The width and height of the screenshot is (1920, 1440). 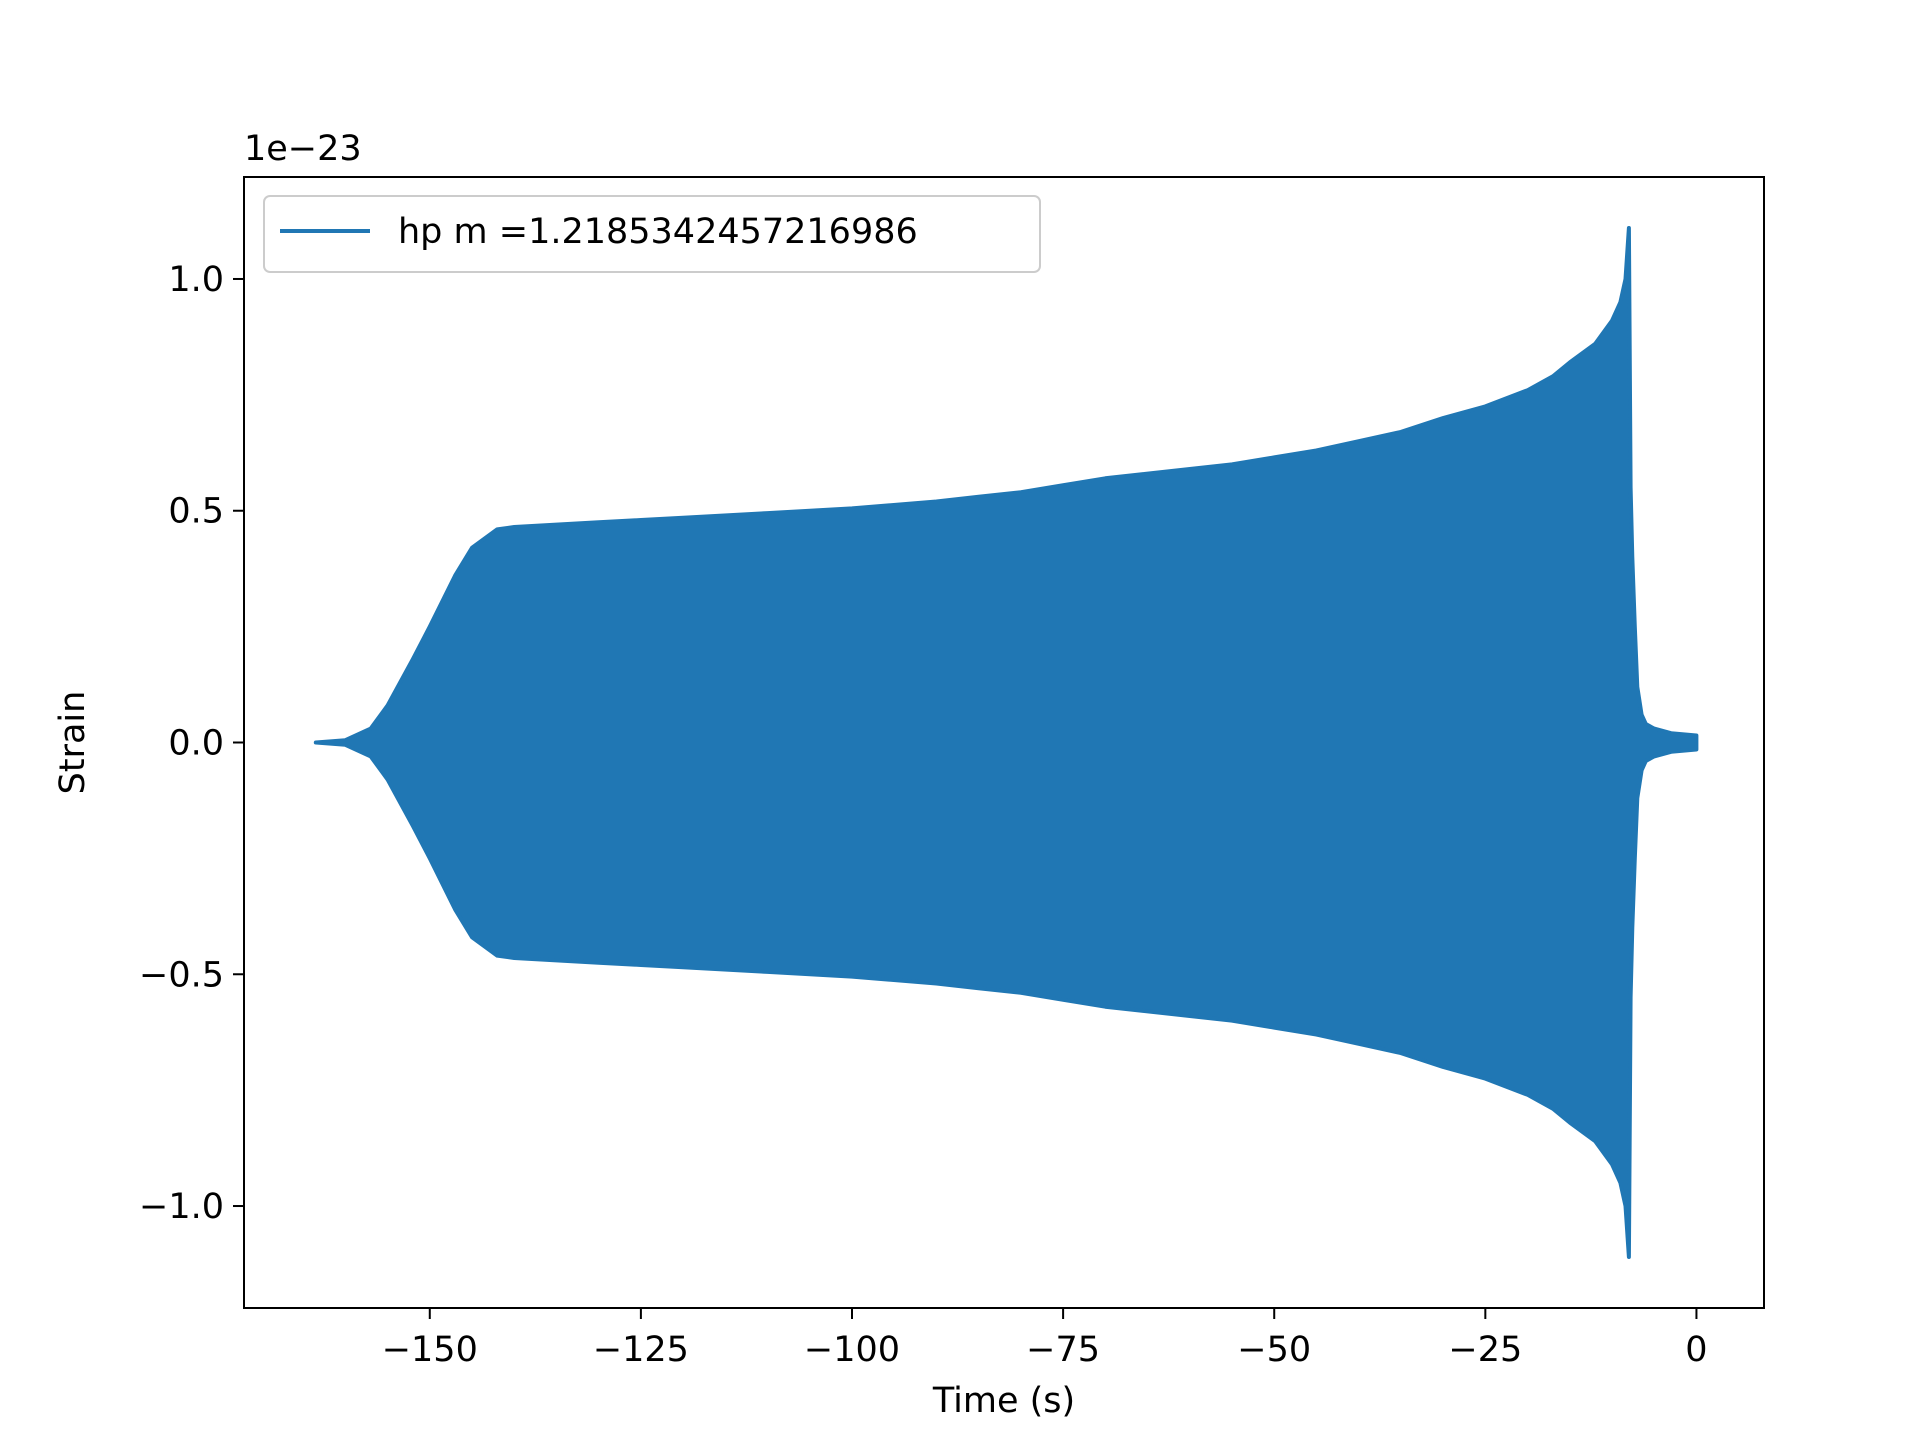 What do you see at coordinates (196, 280) in the screenshot?
I see `y-tick-label: 1.0` at bounding box center [196, 280].